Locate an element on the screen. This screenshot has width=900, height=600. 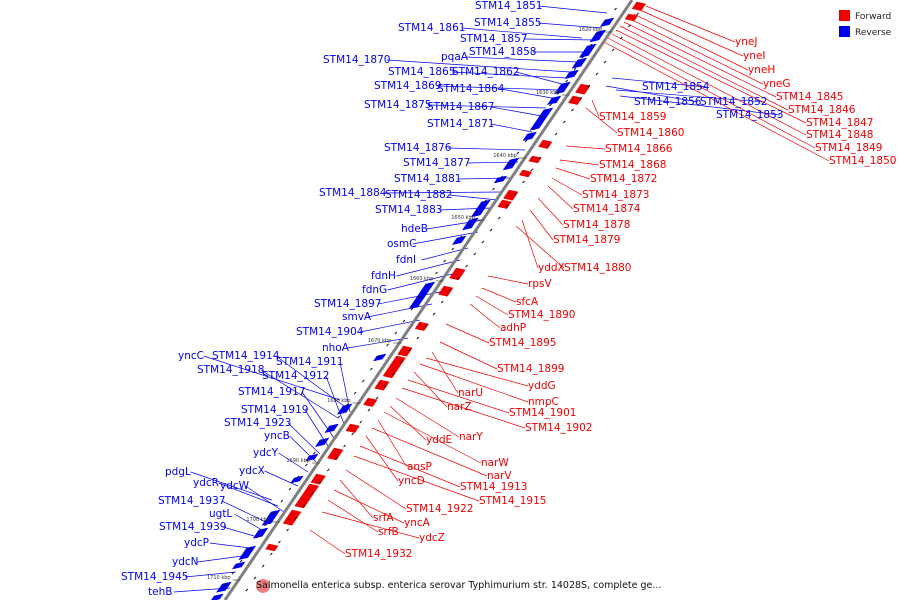
gene-label-reverse: pqaA is located at coordinates (455, 57).